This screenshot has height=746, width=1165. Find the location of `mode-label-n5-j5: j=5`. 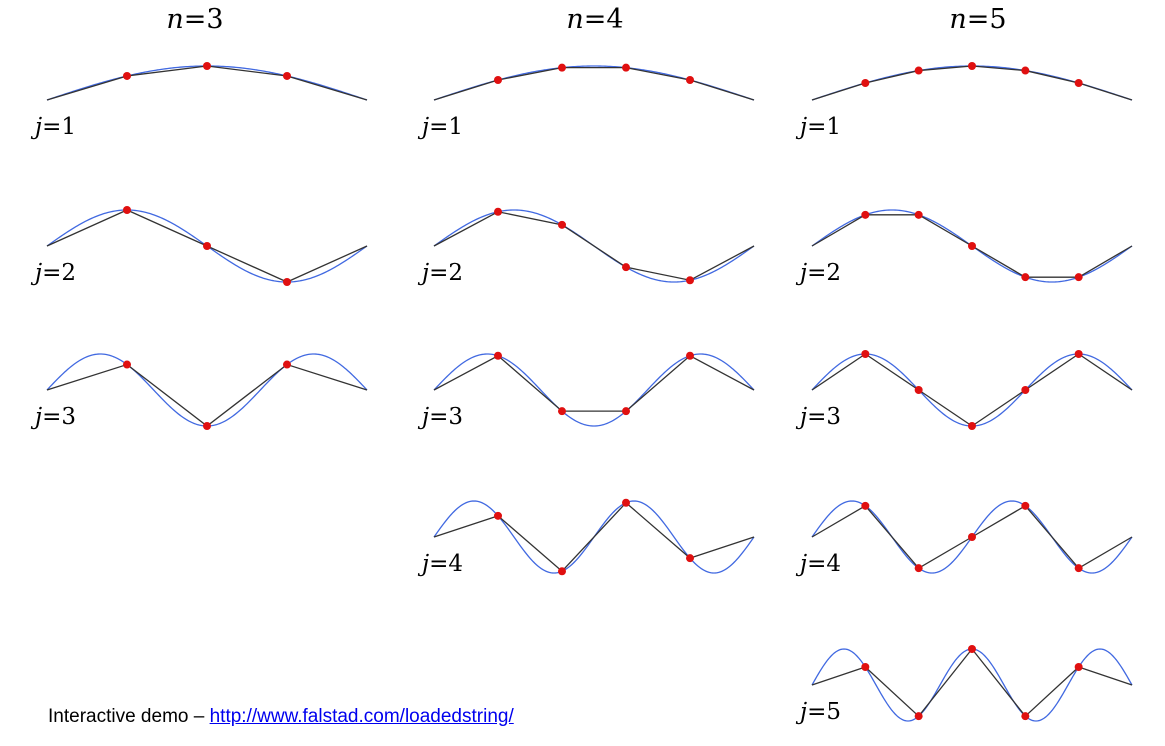

mode-label-n5-j5: j=5 is located at coordinates (821, 712).